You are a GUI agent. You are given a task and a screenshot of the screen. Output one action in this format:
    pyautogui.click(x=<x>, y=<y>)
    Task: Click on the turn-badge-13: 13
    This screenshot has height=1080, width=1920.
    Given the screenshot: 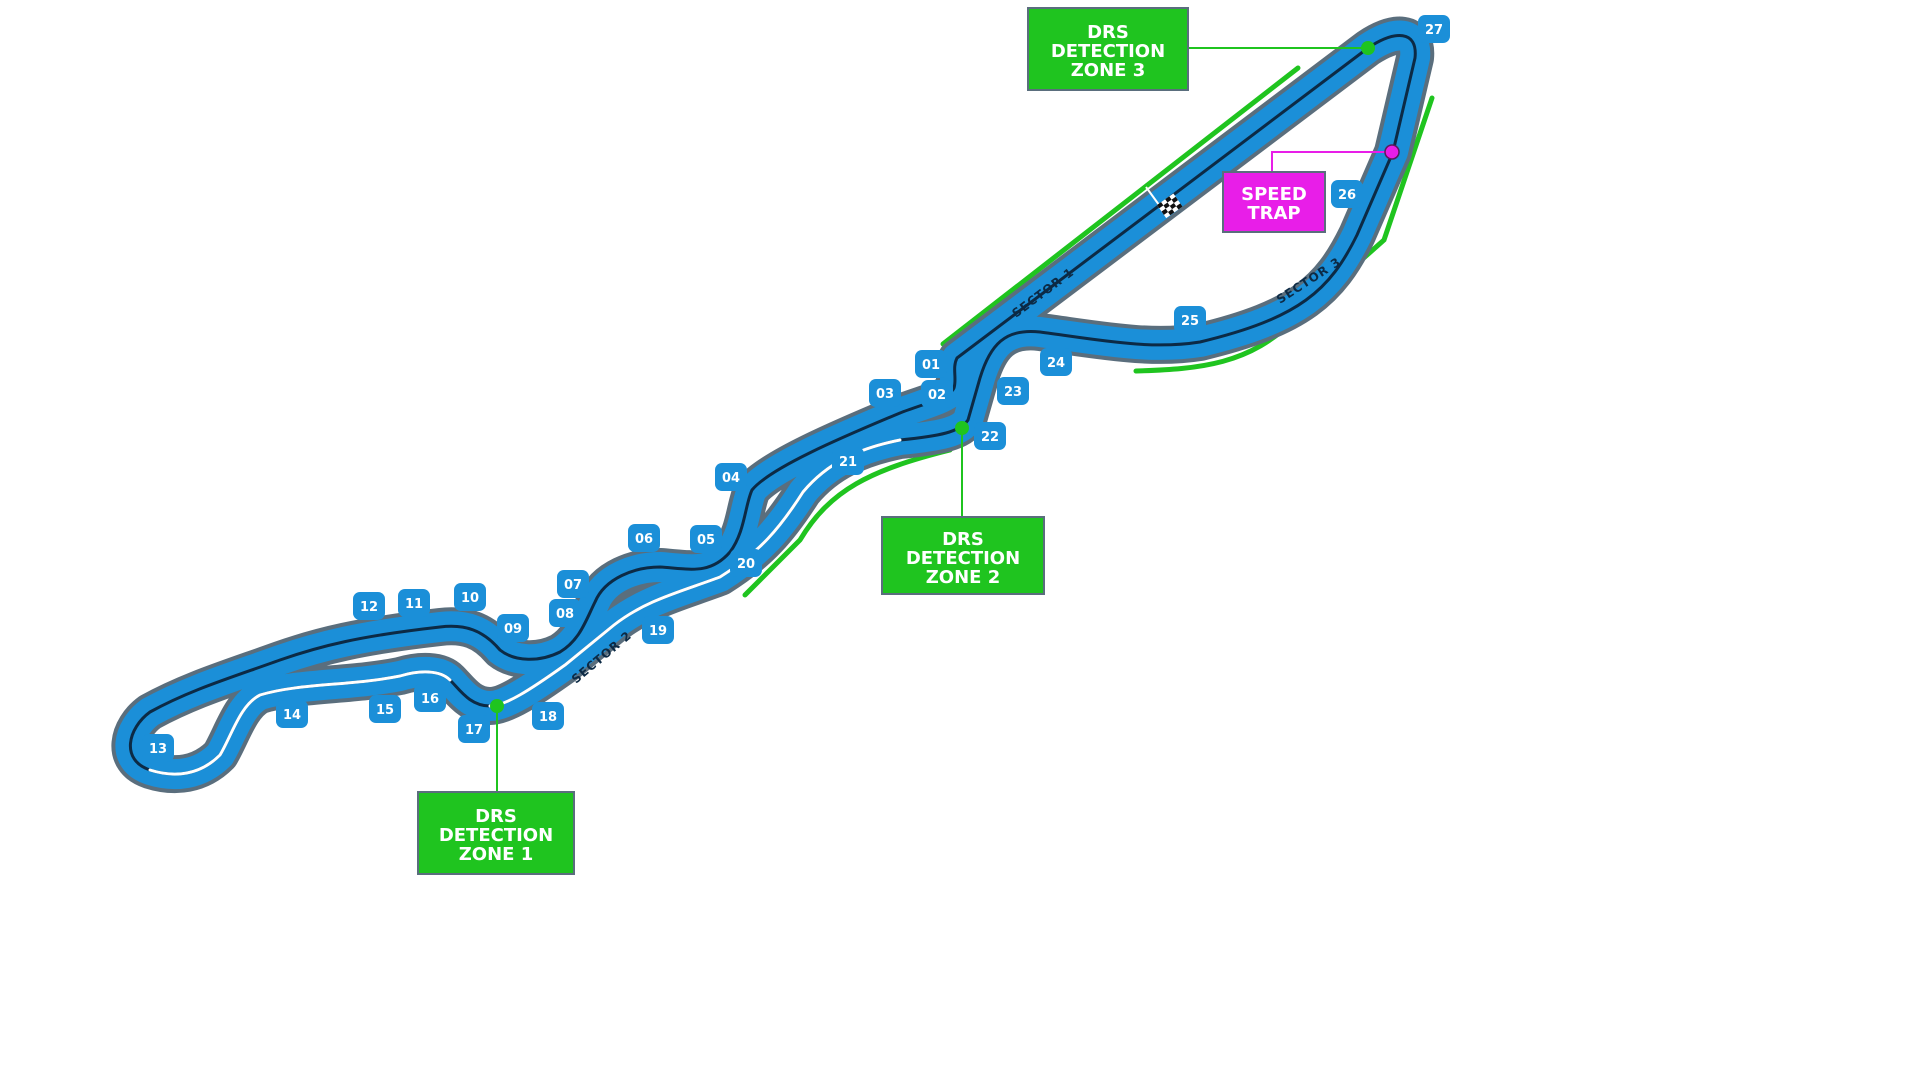 What is the action you would take?
    pyautogui.click(x=158, y=748)
    